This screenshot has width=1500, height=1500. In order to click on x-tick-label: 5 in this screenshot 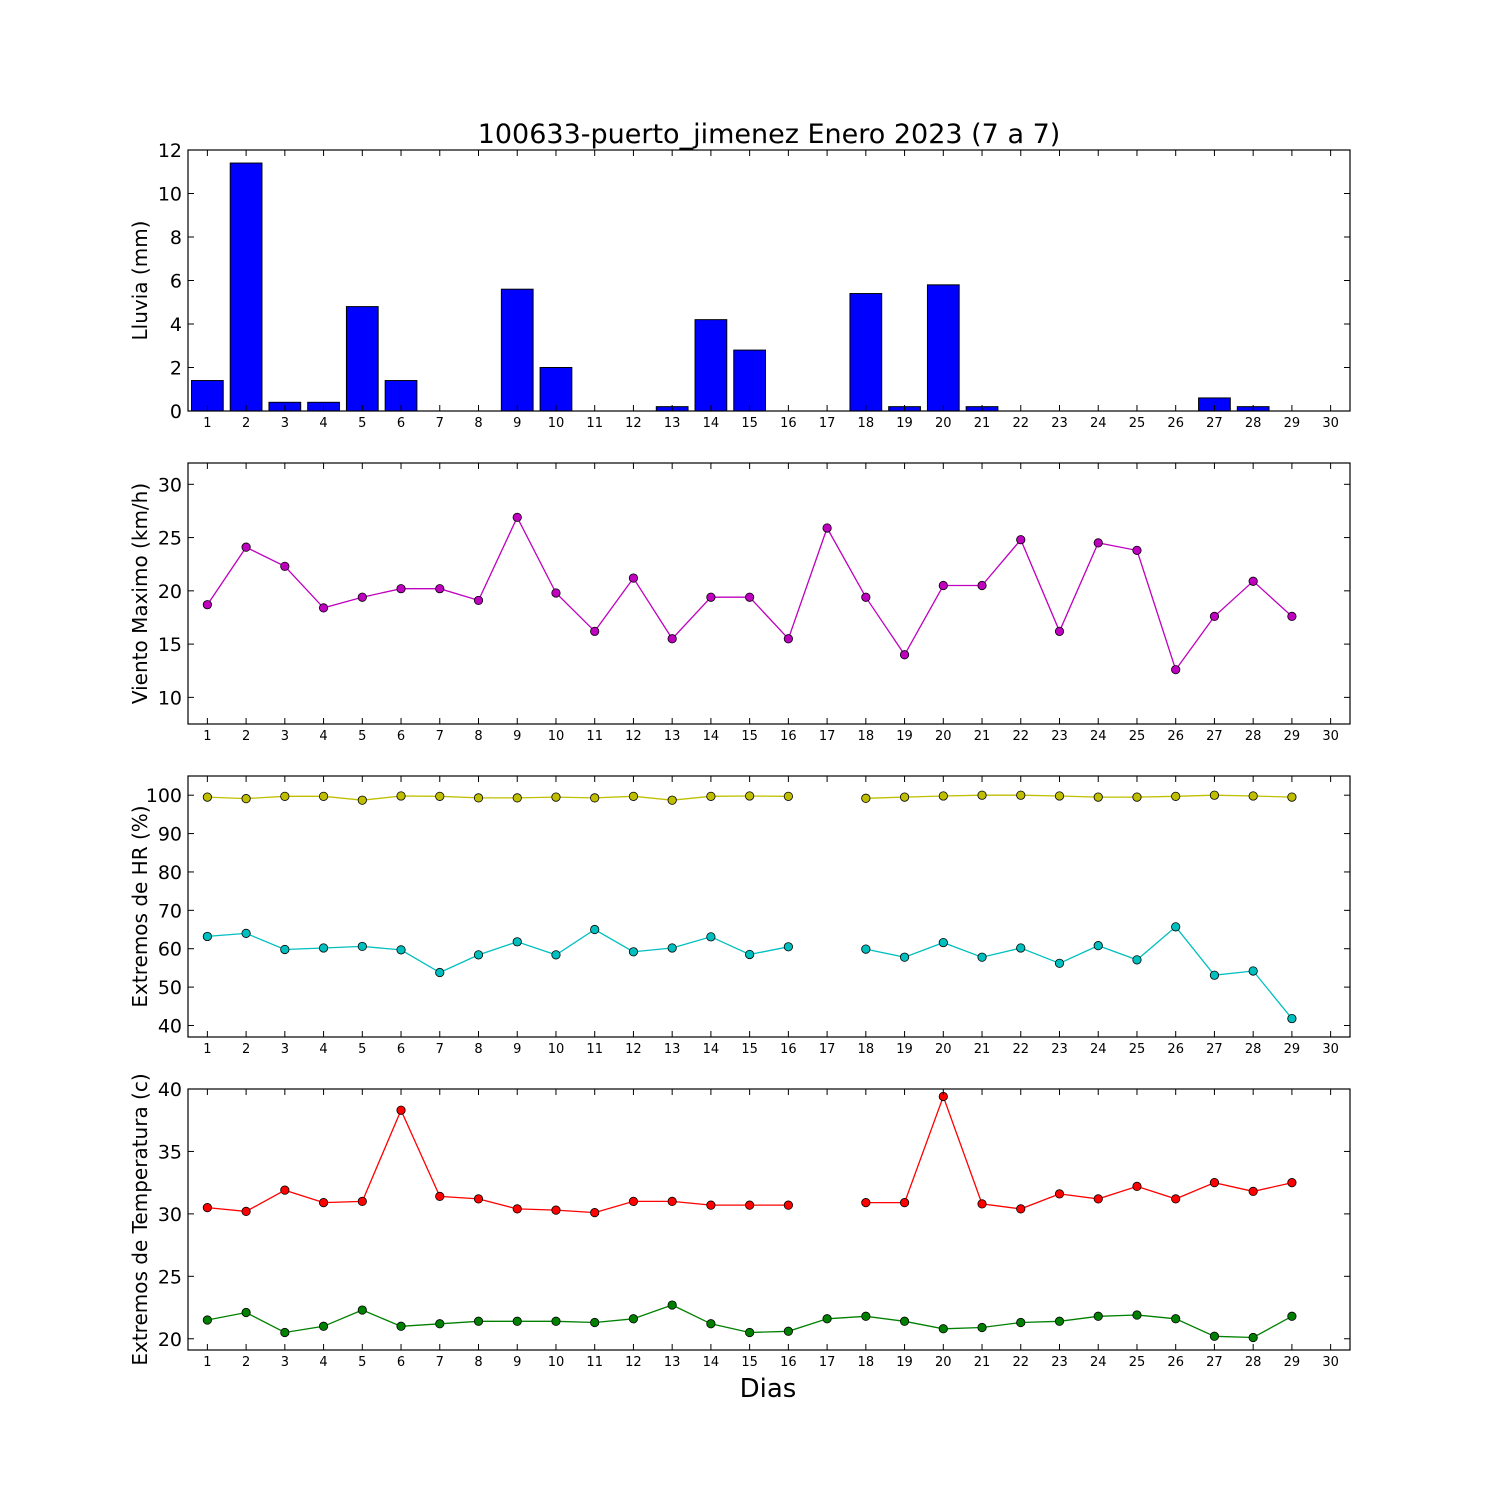, I will do `click(362, 1362)`.